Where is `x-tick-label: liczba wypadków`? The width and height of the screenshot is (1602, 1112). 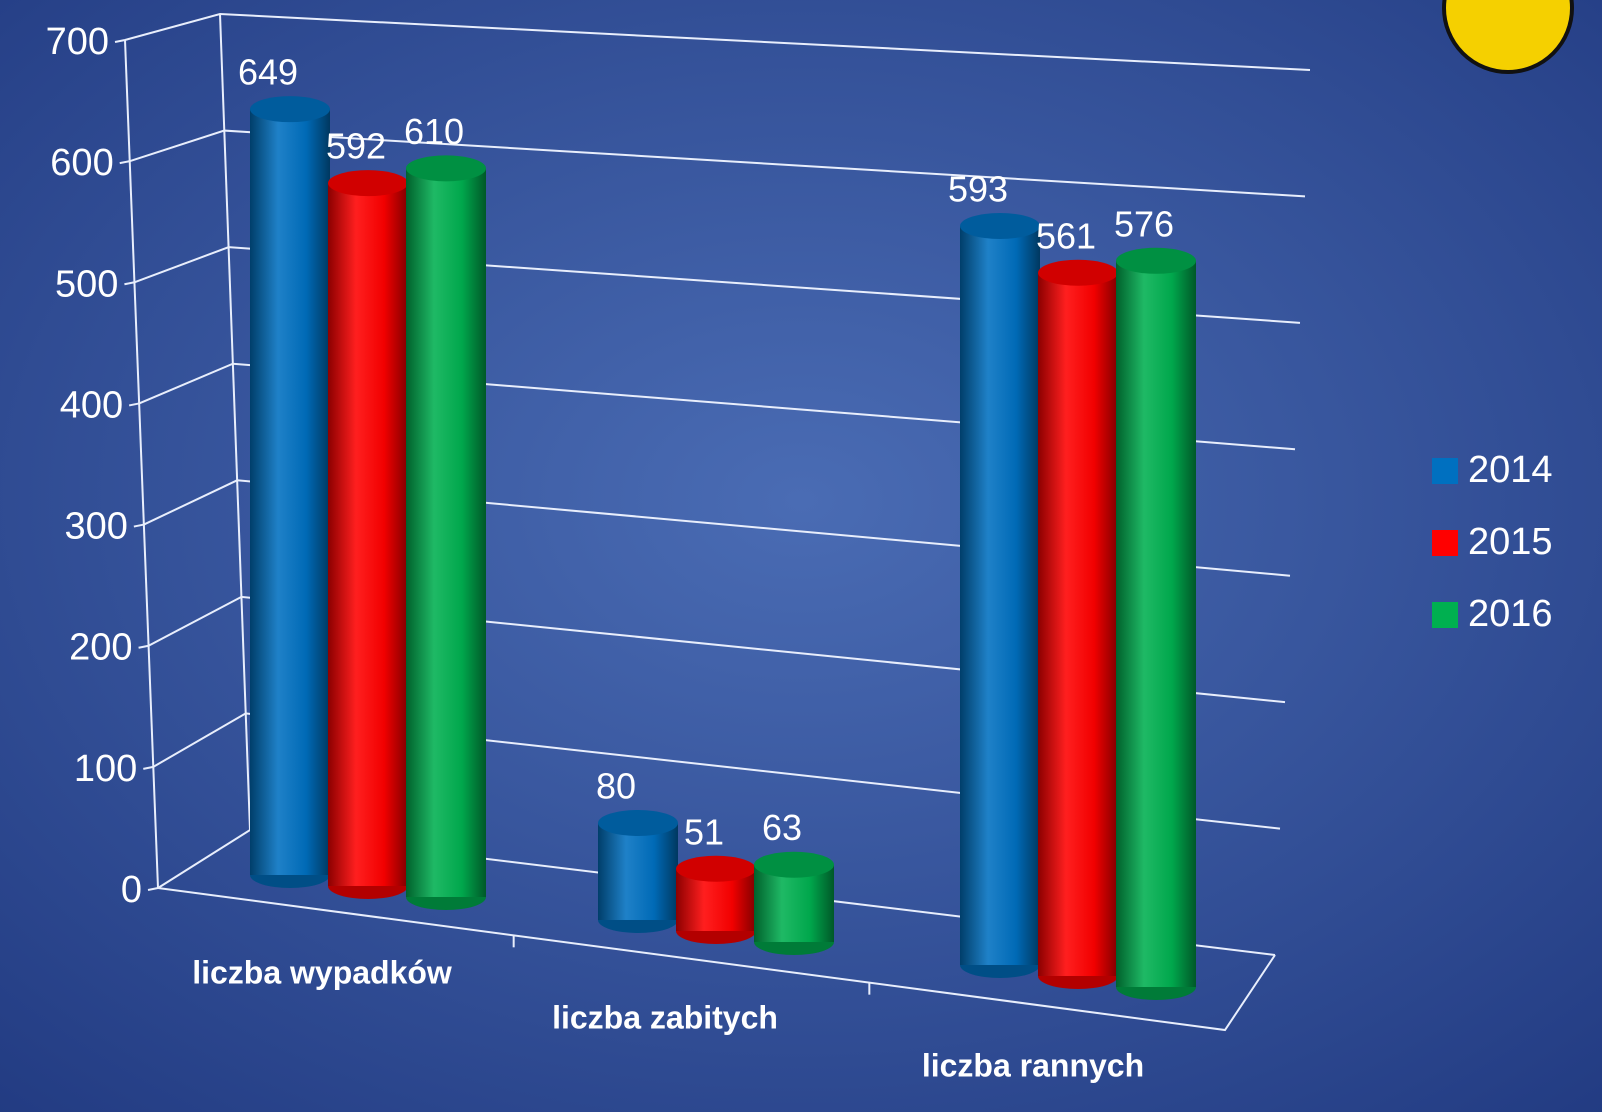
x-tick-label: liczba wypadków is located at coordinates (322, 972).